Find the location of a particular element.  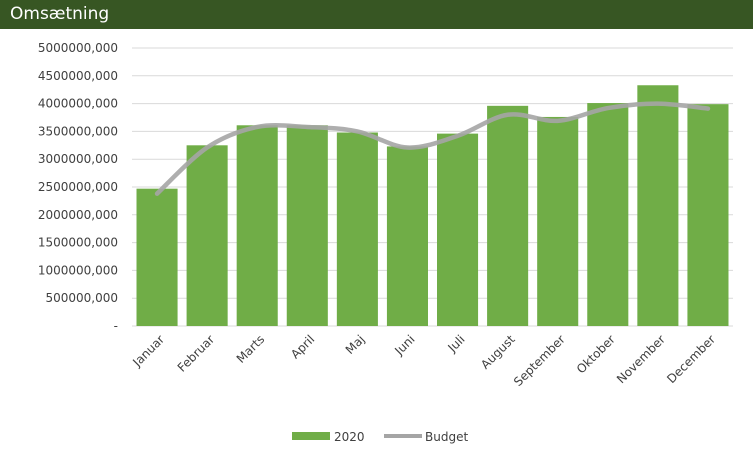

bar-februar is located at coordinates (207, 235).